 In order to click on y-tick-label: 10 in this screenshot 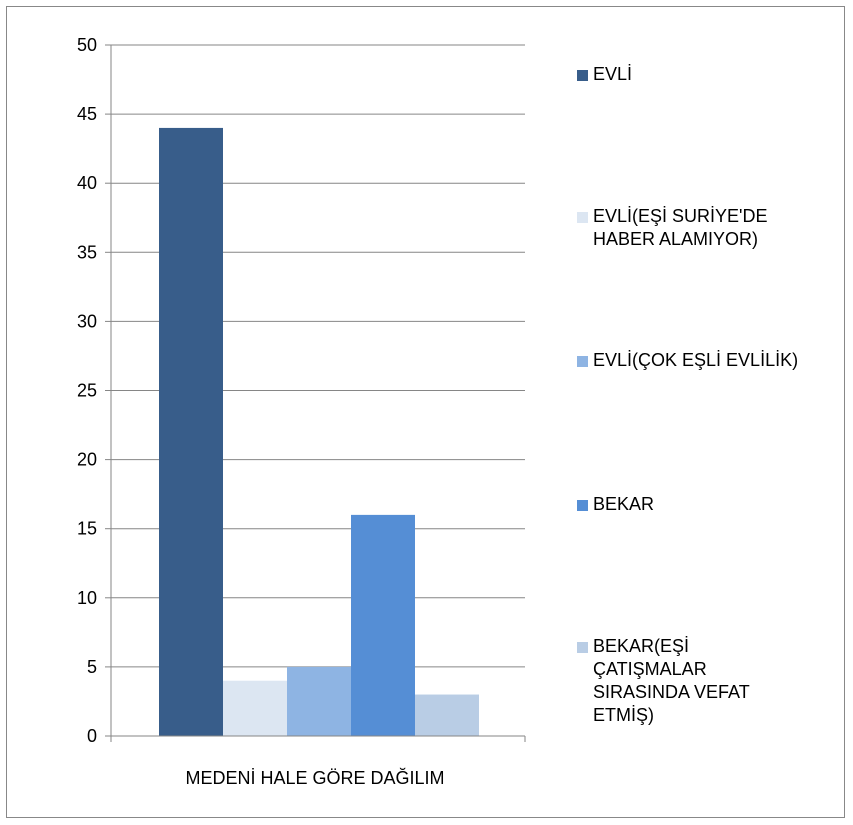, I will do `click(87, 598)`.